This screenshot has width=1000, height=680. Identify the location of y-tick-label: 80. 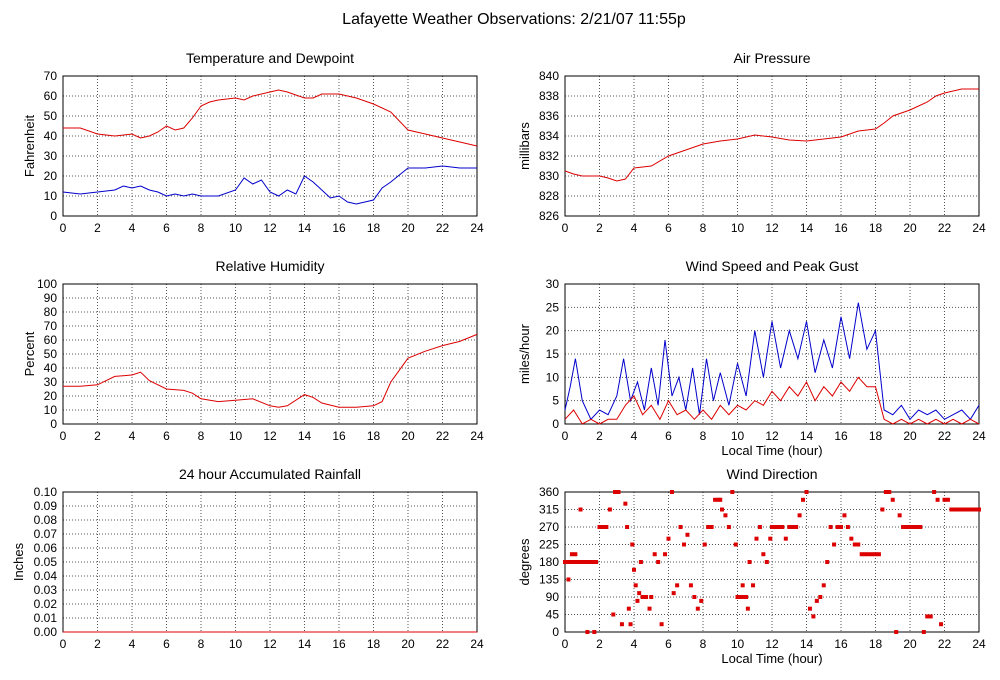
(51, 312).